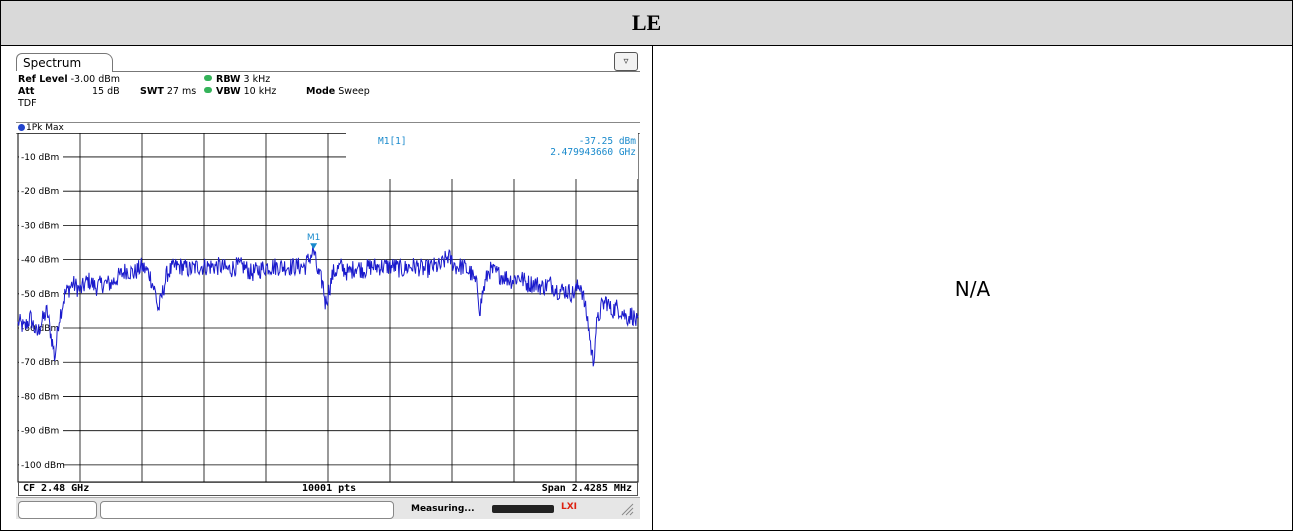 The height and width of the screenshot is (531, 1293). I want to click on y-tick-label: -100 dBm, so click(43, 466).